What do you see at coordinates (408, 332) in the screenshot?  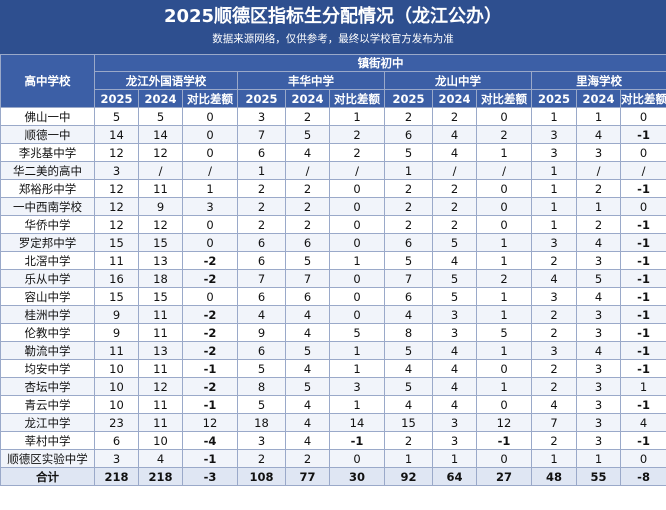 I see `value-cell: 8` at bounding box center [408, 332].